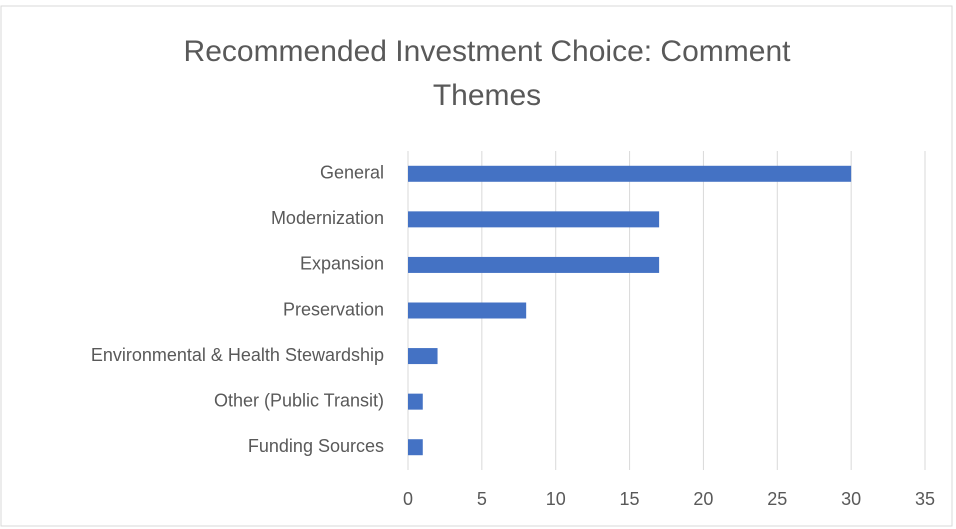 The image size is (956, 529). What do you see at coordinates (851, 499) in the screenshot?
I see `x-tick-label: 30` at bounding box center [851, 499].